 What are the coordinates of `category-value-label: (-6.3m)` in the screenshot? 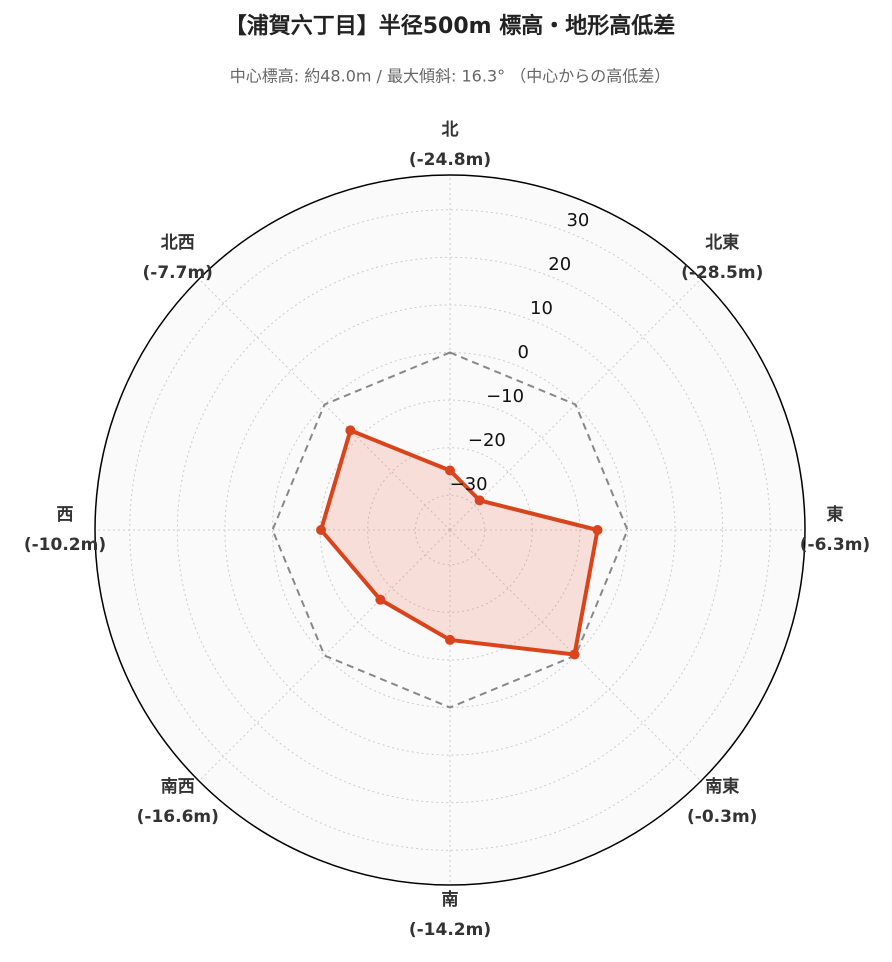 It's located at (835, 545).